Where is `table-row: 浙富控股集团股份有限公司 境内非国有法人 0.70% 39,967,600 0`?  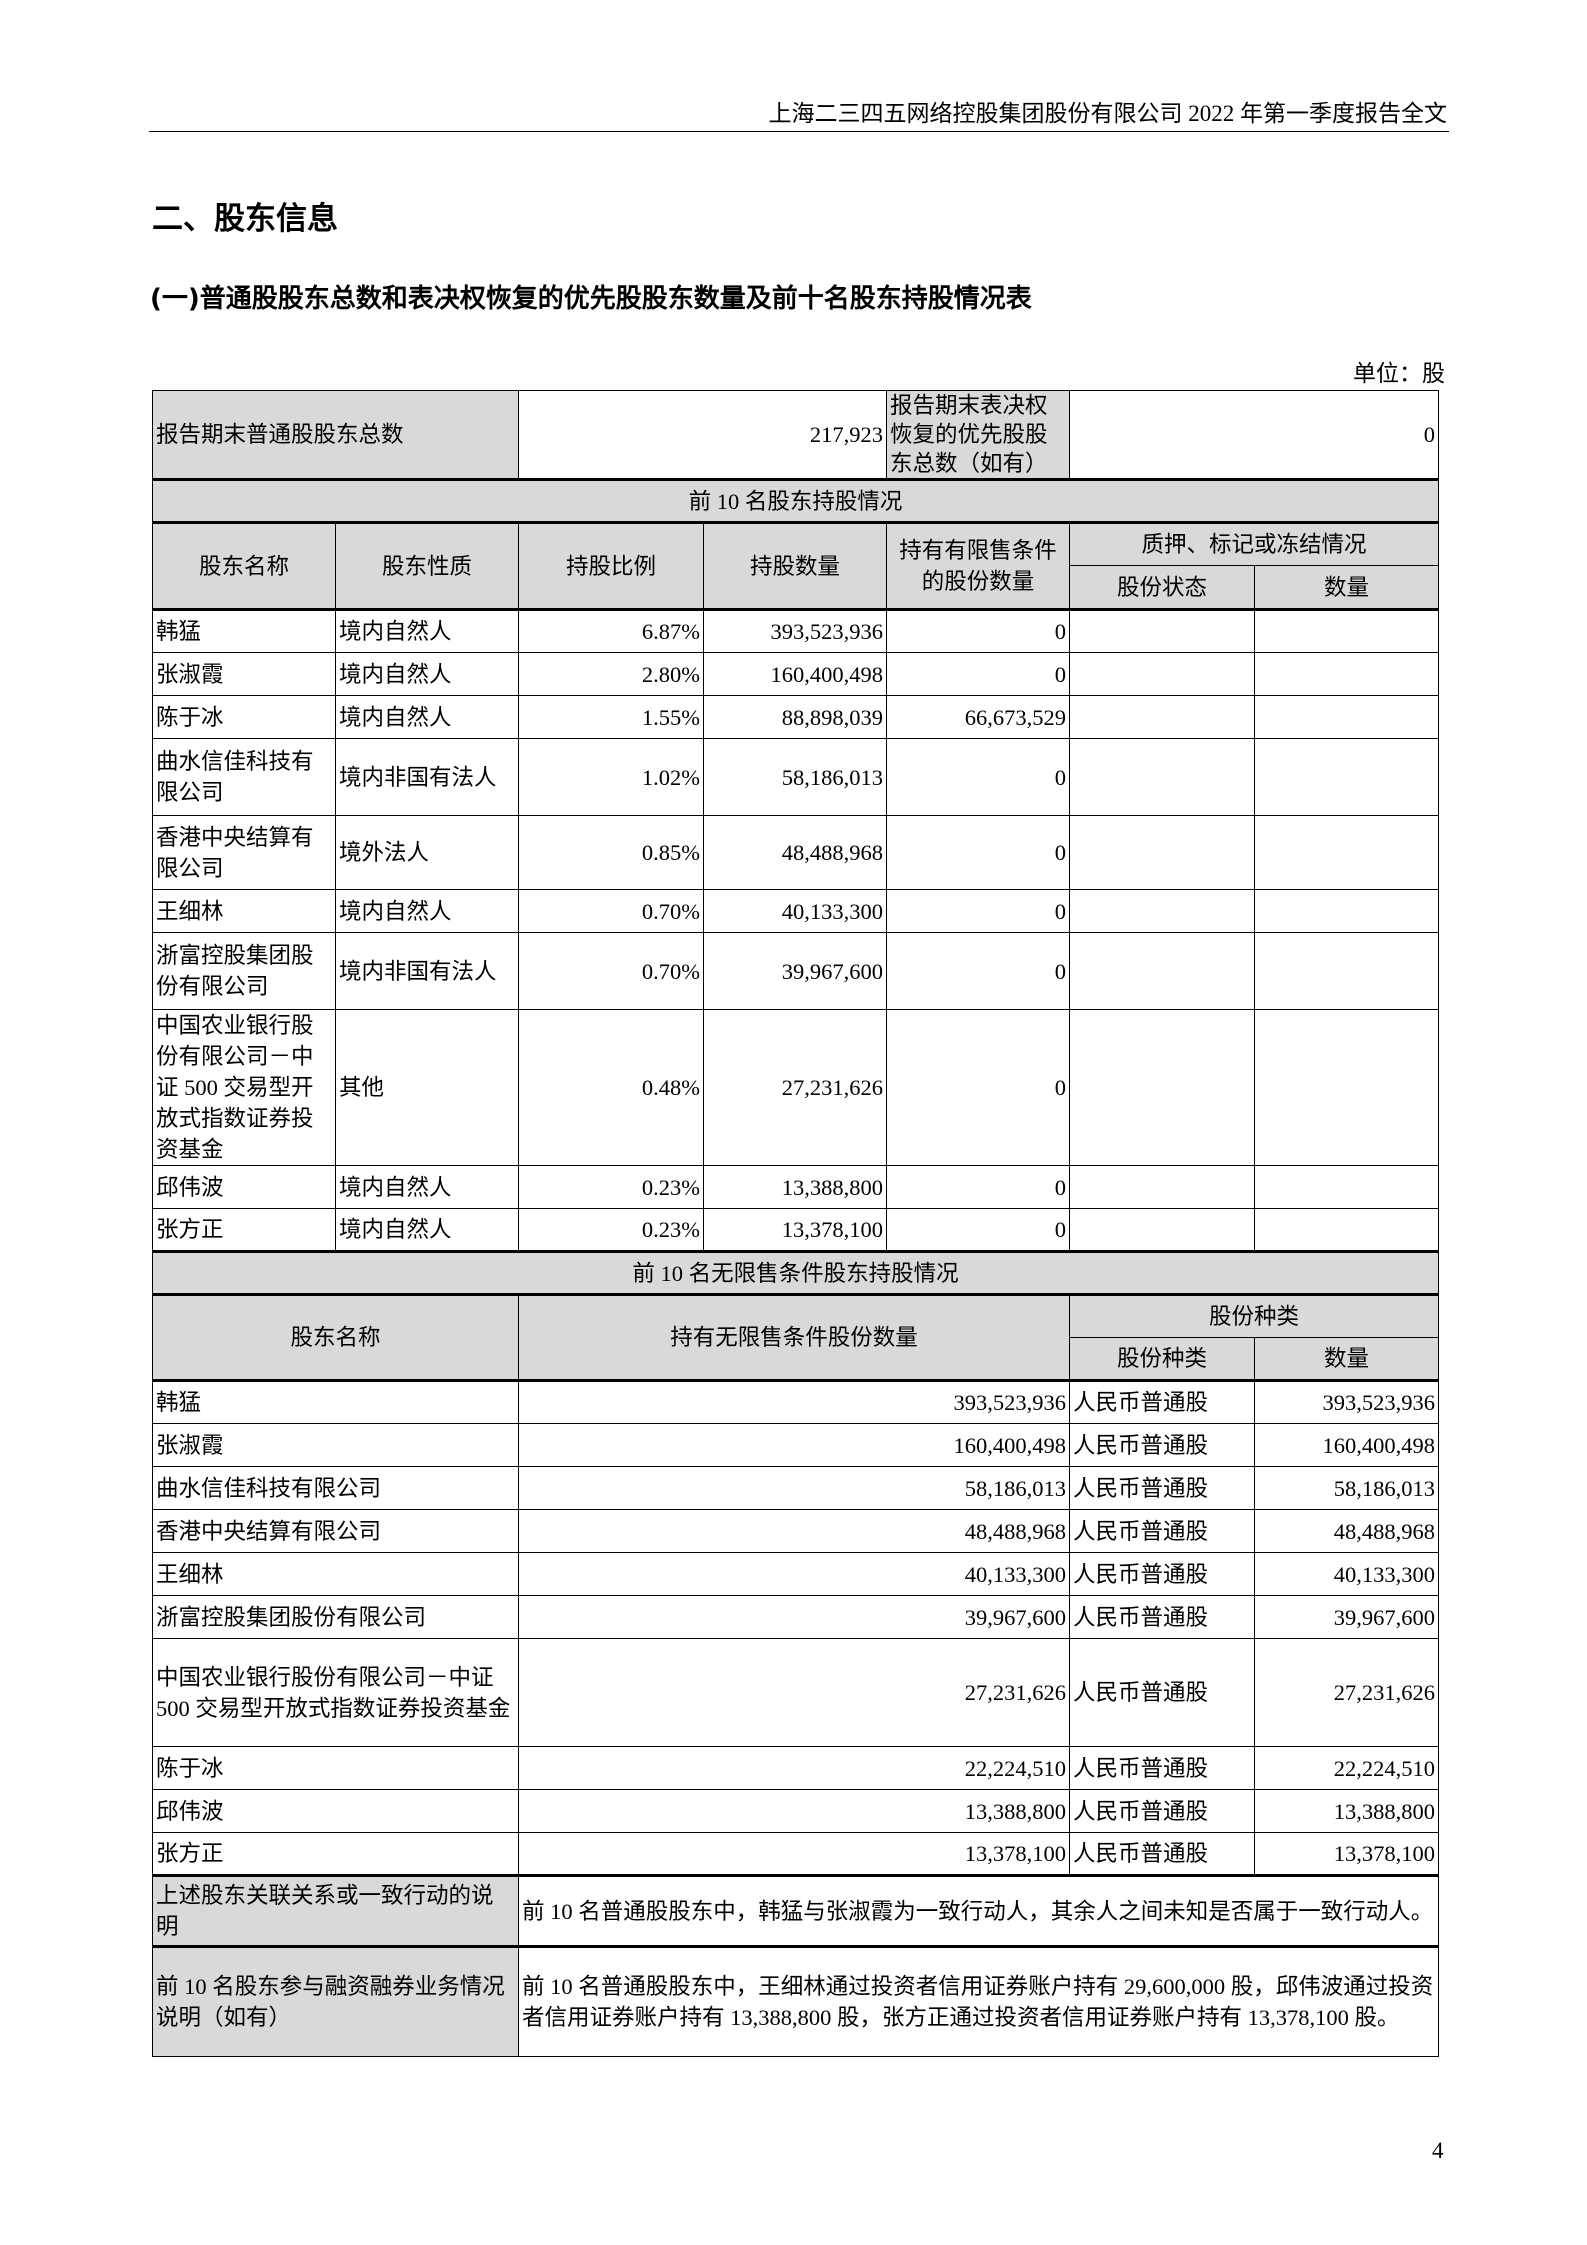
table-row: 浙富控股集团股份有限公司 境内非国有法人 0.70% 39,967,600 0 is located at coordinates (796, 971).